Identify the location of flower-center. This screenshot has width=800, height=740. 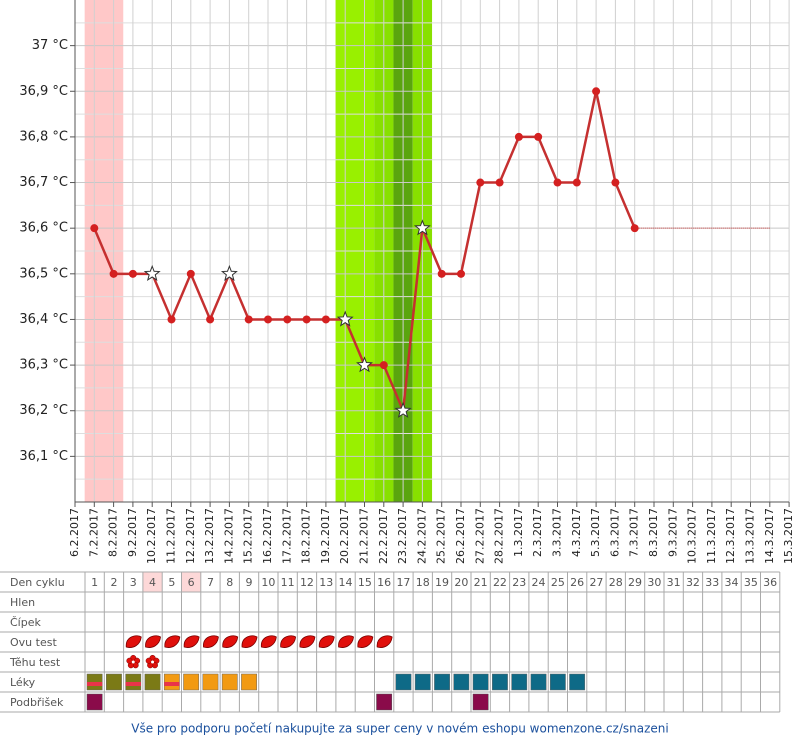
(133, 662).